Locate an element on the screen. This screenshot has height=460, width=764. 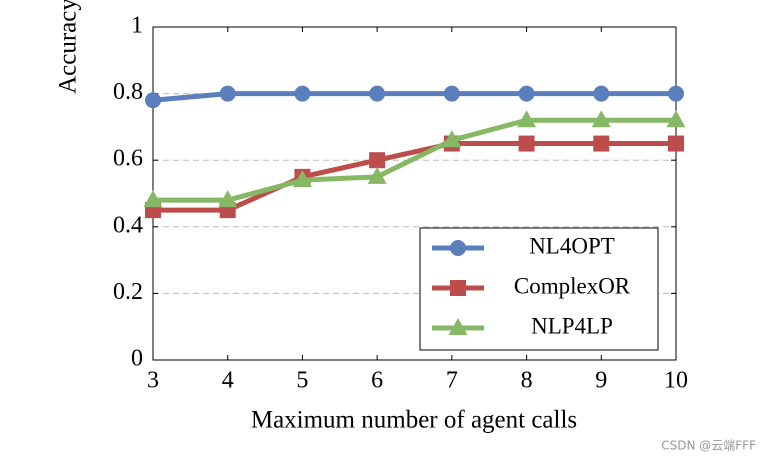
watermark: CSDN @云端FFF is located at coordinates (708, 446).